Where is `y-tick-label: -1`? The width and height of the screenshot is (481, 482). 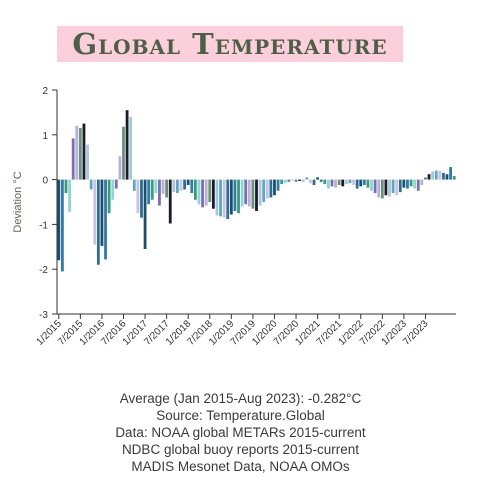 y-tick-label: -1 is located at coordinates (43, 225).